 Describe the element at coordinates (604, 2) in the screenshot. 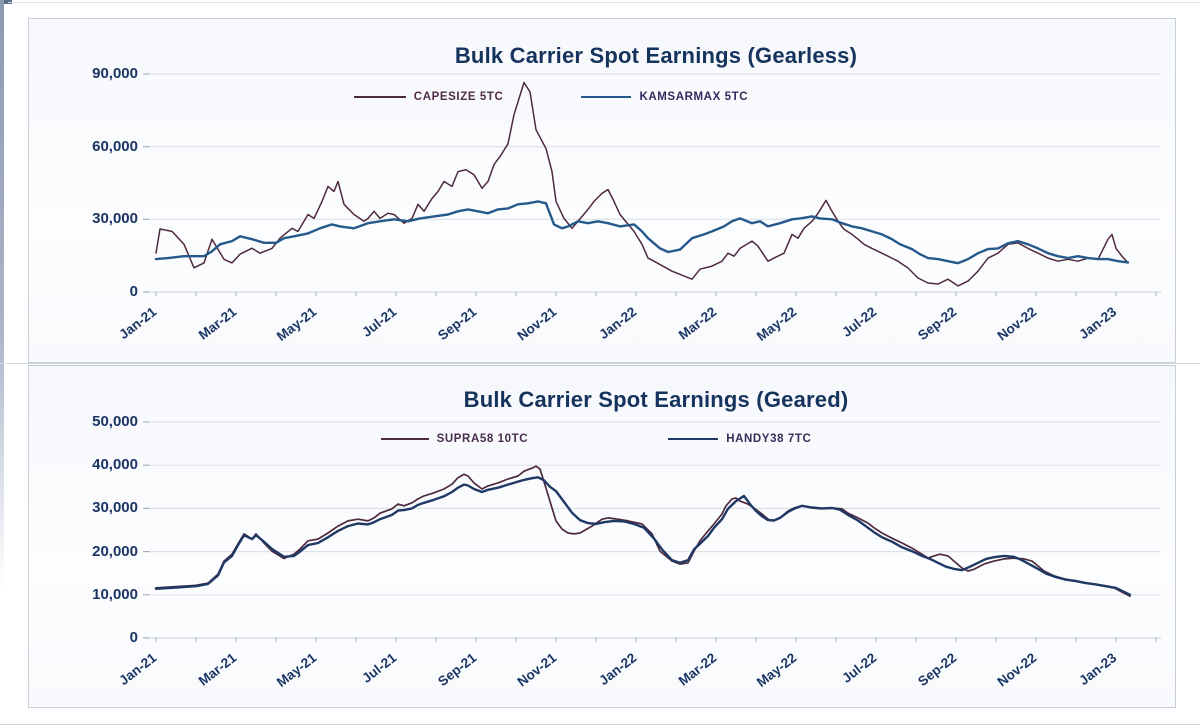

I see `photo-edge-artifact-top` at that location.